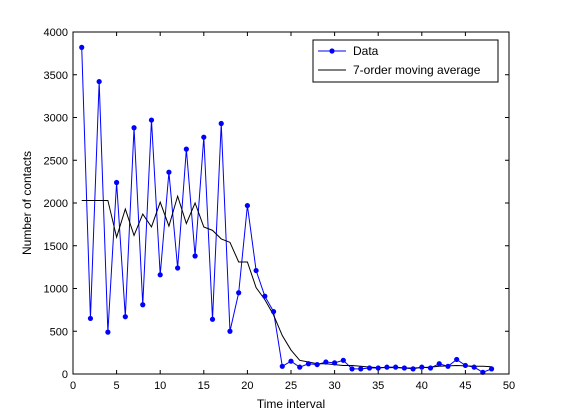 The height and width of the screenshot is (420, 561). What do you see at coordinates (378, 386) in the screenshot?
I see `x-tick-label: 35` at bounding box center [378, 386].